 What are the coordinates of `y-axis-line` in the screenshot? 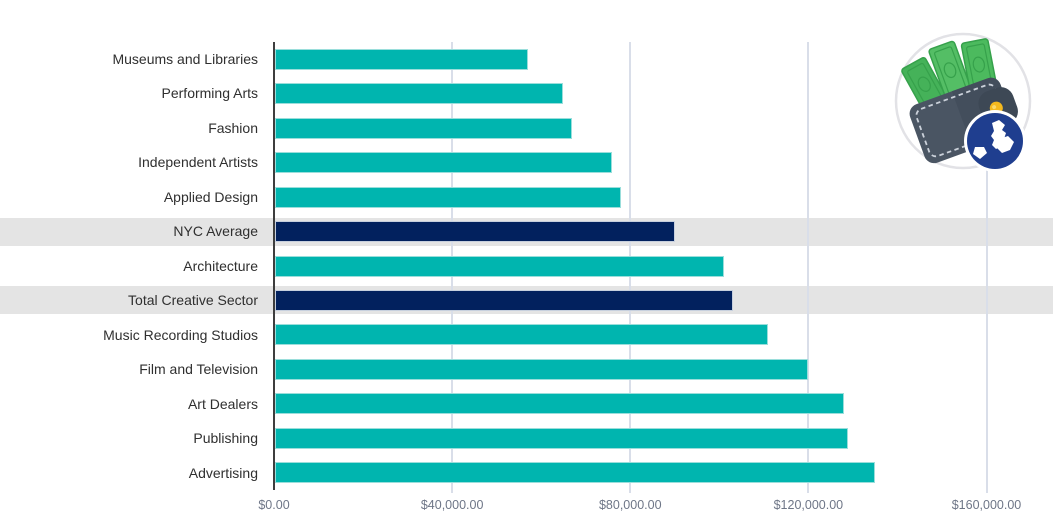 It's located at (274, 266).